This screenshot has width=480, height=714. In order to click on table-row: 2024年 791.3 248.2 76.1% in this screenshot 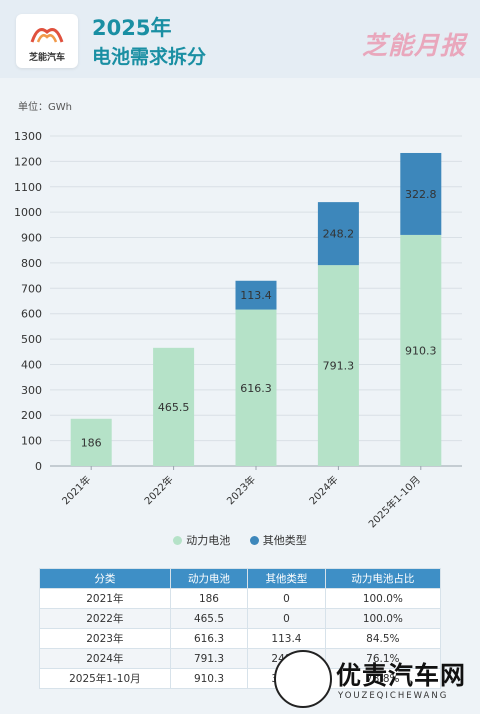, I will do `click(240, 658)`.